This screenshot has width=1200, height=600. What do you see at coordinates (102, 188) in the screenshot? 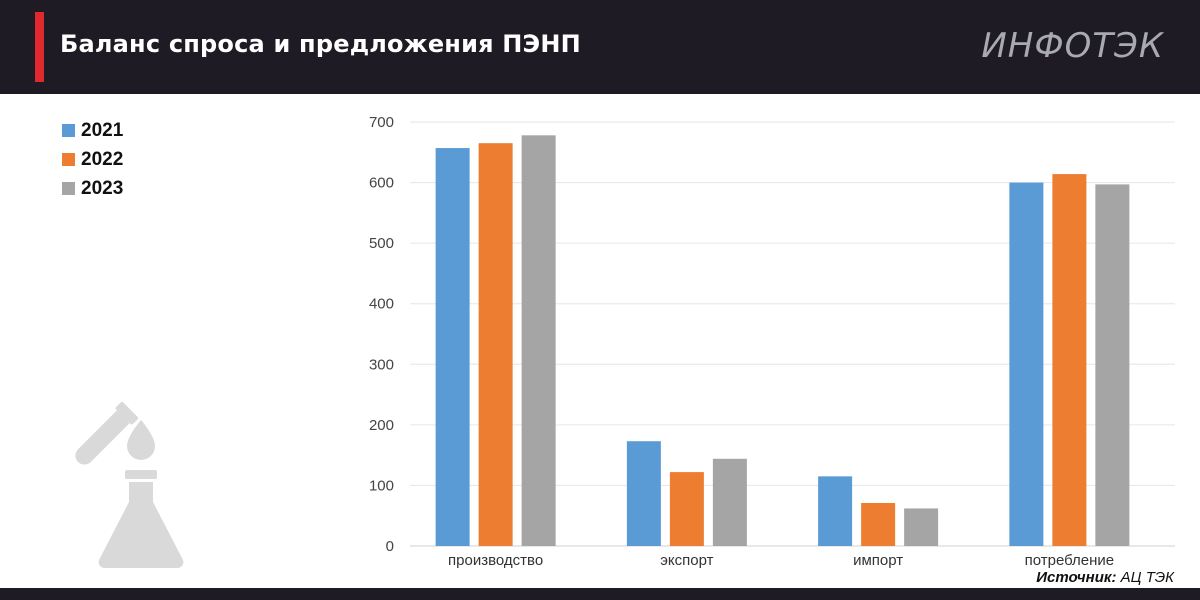
I see `legend-label: 2023` at bounding box center [102, 188].